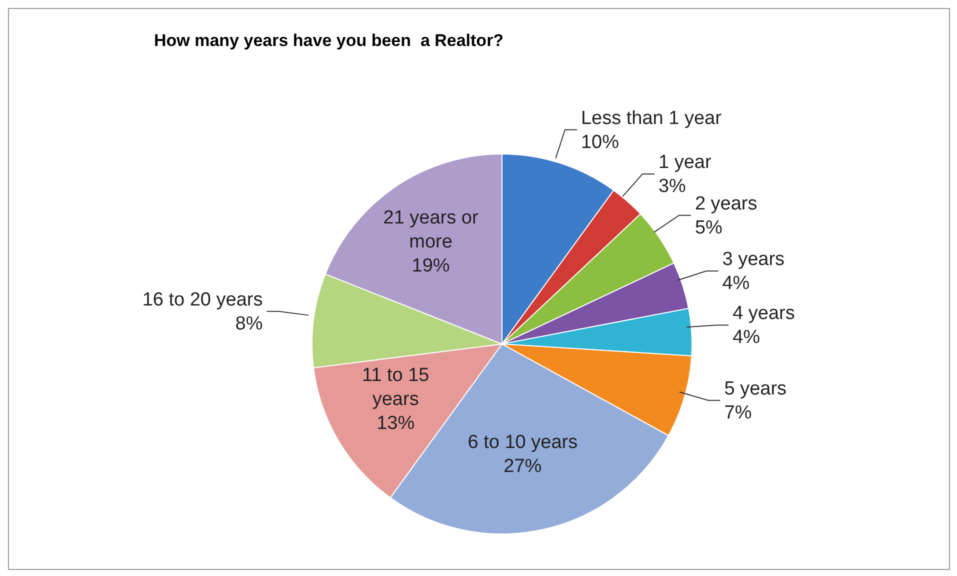 This screenshot has width=957, height=576. Describe the element at coordinates (753, 259) in the screenshot. I see `slice-label: 3 years` at that location.